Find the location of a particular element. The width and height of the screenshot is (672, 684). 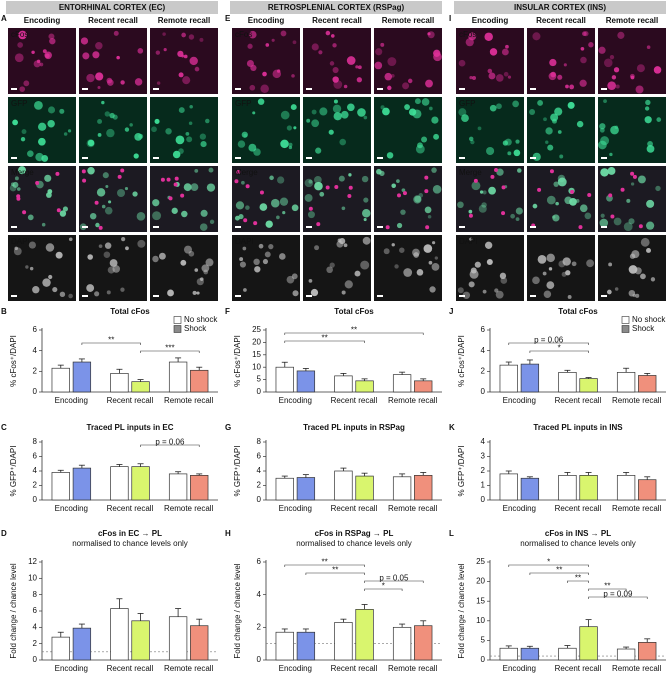

x-tick-label: Remote recall is located at coordinates (189, 668).